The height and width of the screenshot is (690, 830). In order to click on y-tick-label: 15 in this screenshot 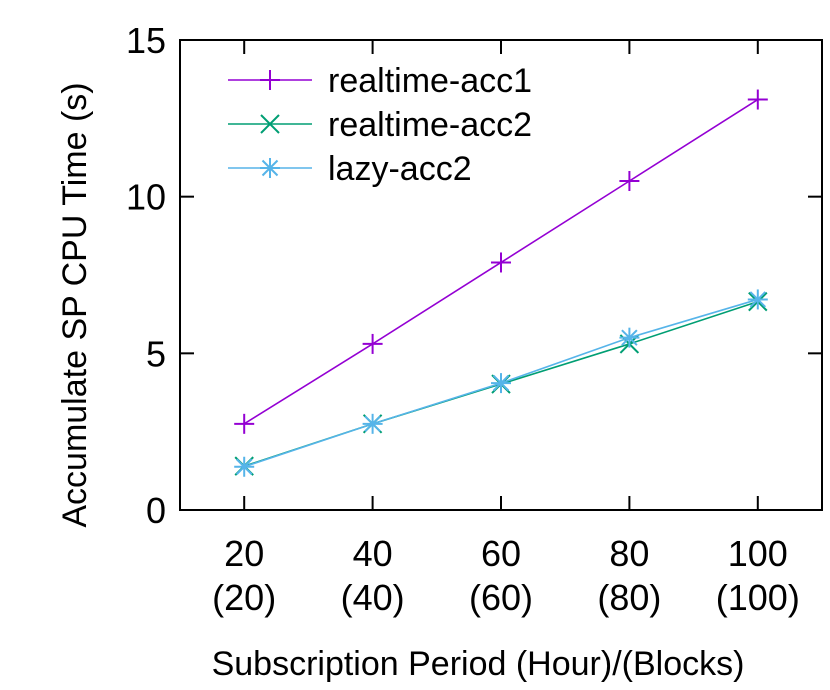, I will do `click(146, 40)`.